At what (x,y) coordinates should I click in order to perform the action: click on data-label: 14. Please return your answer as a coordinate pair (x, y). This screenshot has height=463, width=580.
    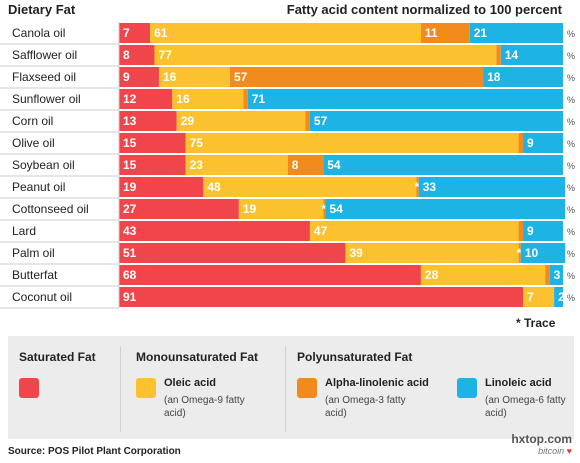
    Looking at the image, I should click on (512, 55).